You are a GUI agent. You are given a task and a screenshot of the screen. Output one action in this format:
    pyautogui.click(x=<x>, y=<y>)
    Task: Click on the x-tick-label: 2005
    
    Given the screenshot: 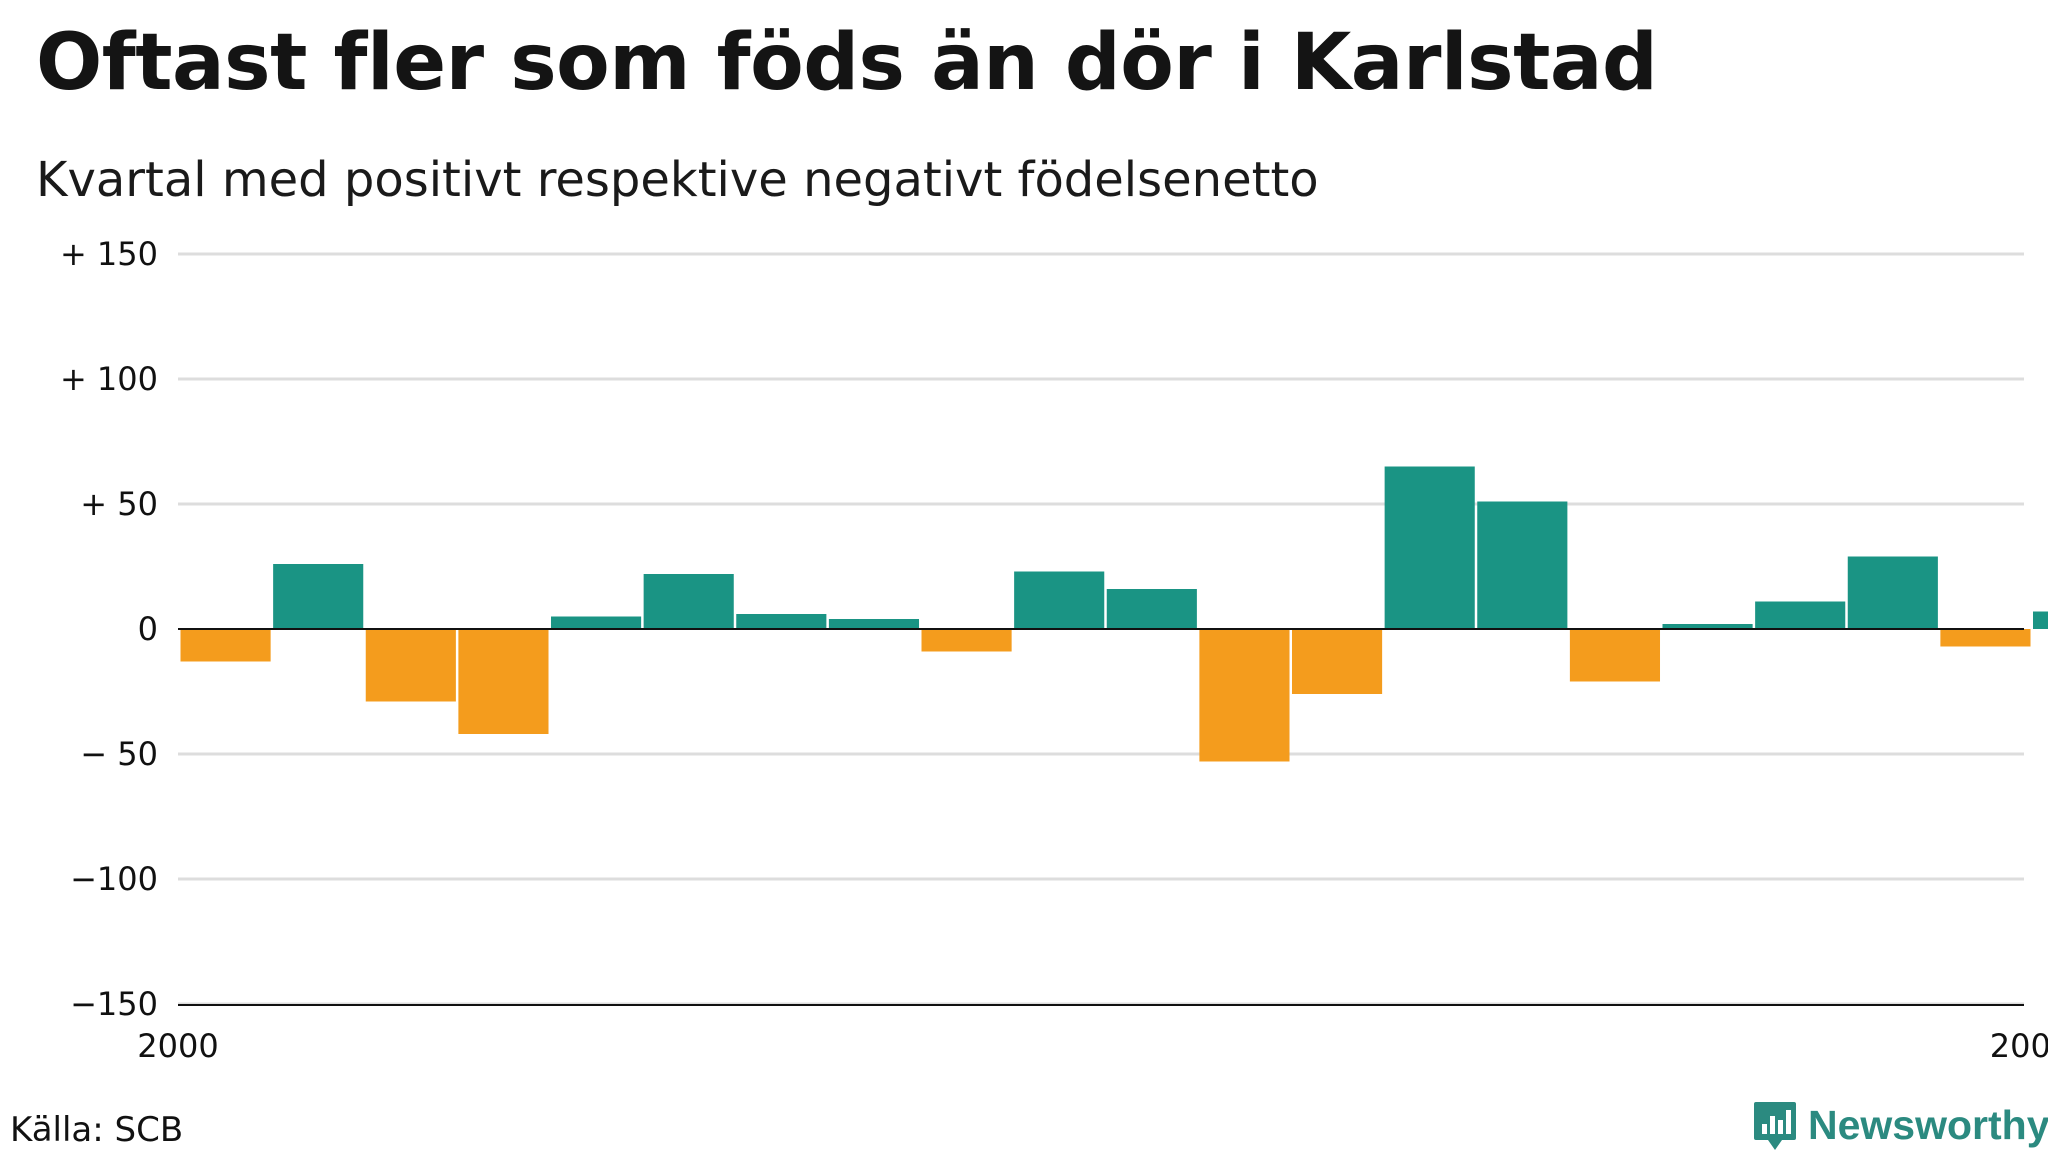 What is the action you would take?
    pyautogui.click(x=2019, y=1046)
    